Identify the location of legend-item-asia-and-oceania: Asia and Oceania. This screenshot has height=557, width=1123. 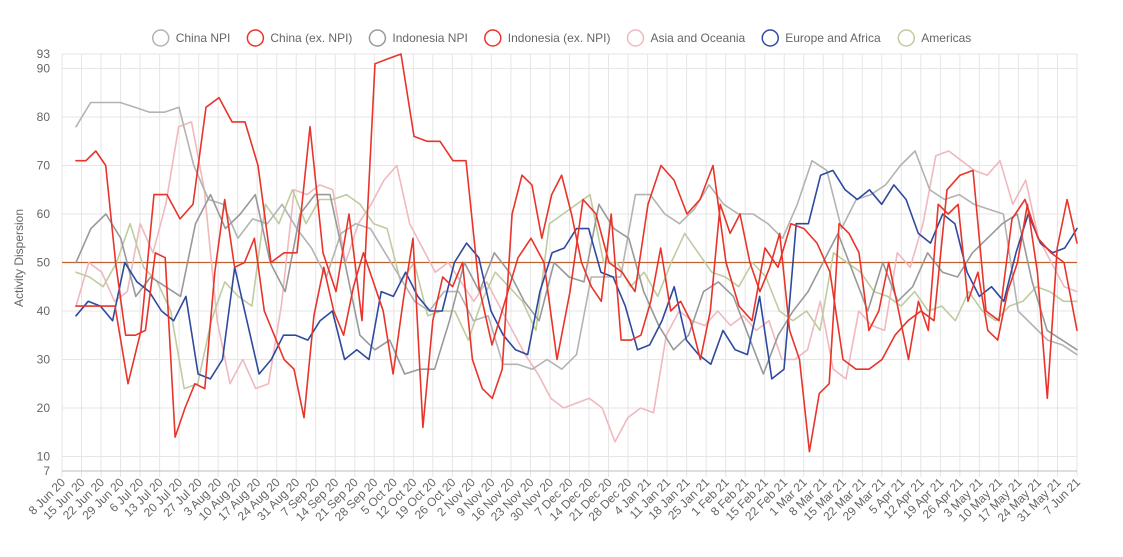
(686, 38).